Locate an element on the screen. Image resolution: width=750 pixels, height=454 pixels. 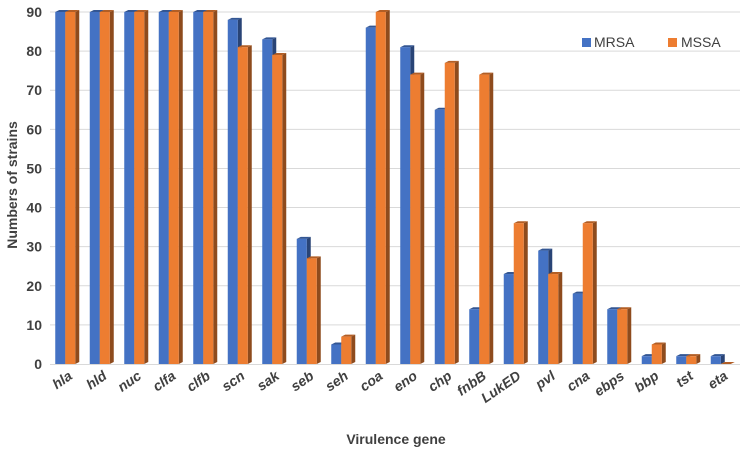
y-tick-label: 30 is located at coordinates (34, 247).